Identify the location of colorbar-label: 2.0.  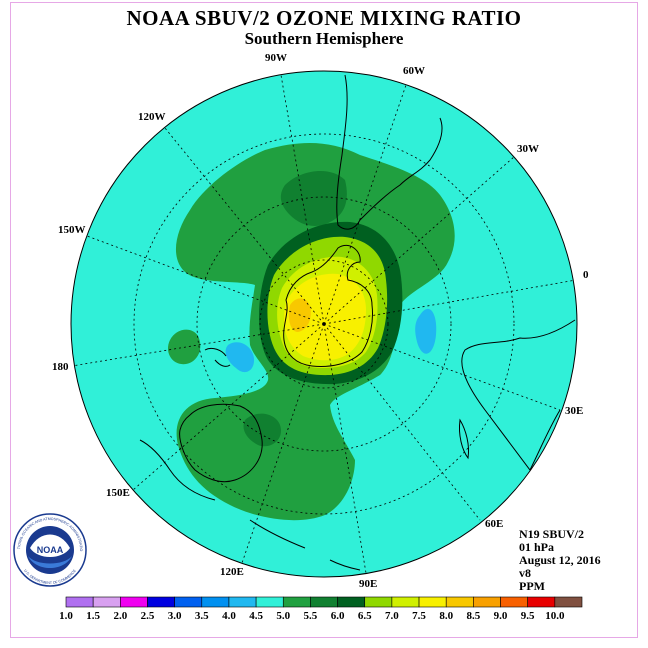
(120, 616).